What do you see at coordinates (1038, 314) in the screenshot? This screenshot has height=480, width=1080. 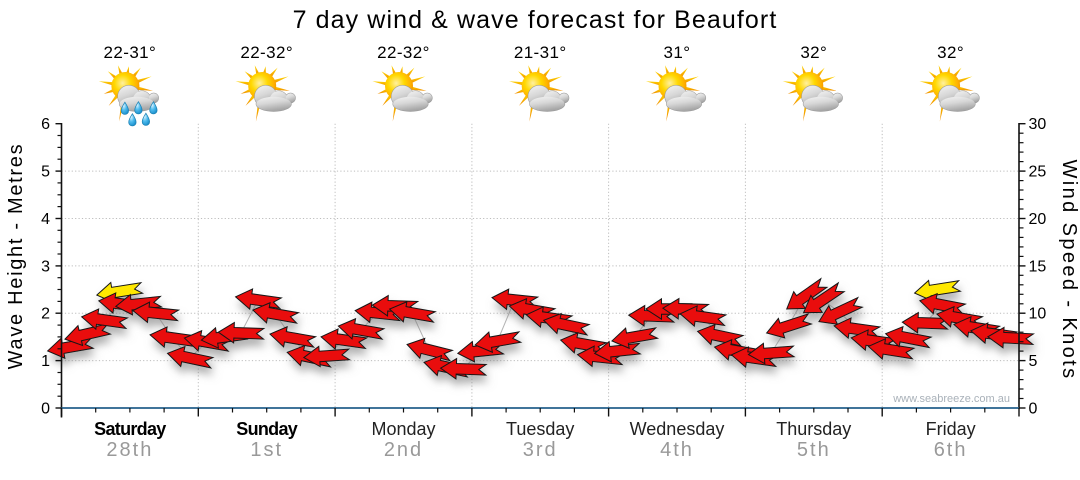 I see `svg-text: 10` at bounding box center [1038, 314].